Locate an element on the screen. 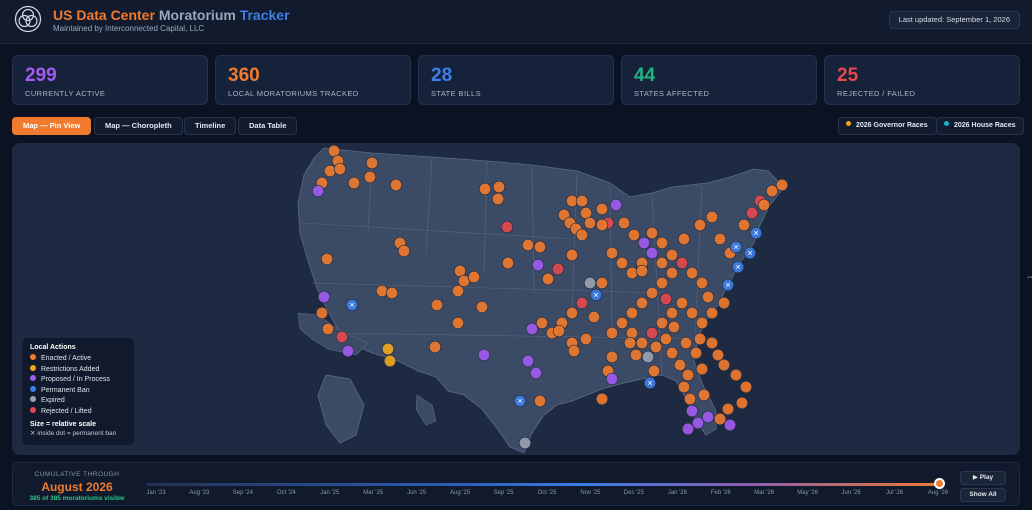 The height and width of the screenshot is (510, 1032). side-handle-icon: ⇔ is located at coordinates (1029, 276).